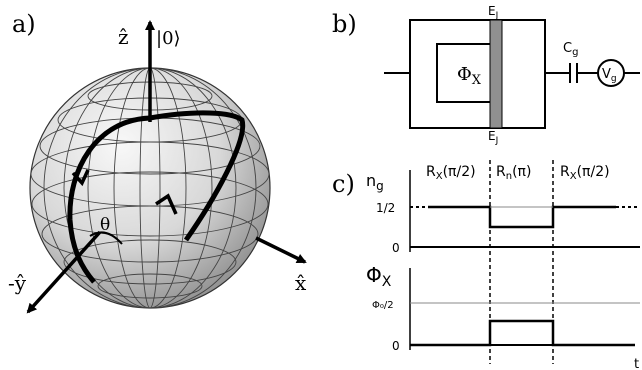 The height and width of the screenshot is (370, 642). Describe the element at coordinates (109, 199) in the screenshot. I see `trajectory-front-arc` at that location.